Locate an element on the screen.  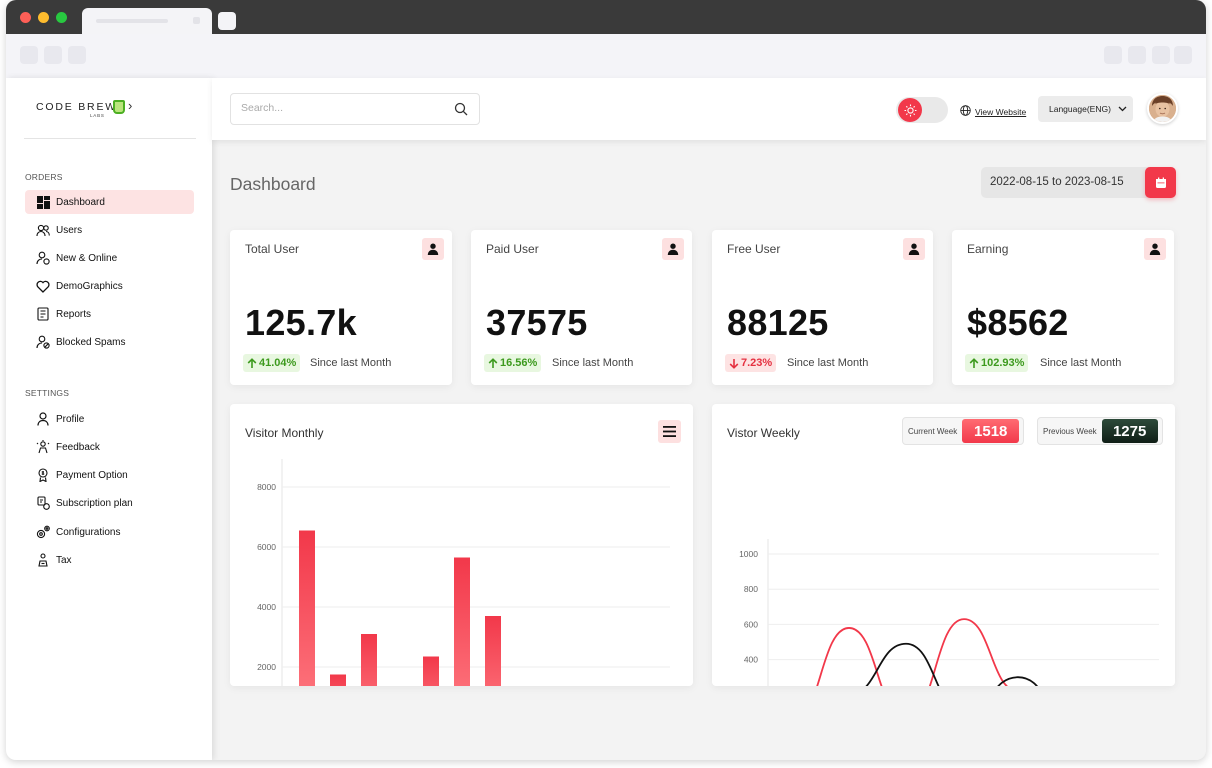
stat-card-paid-user: Paid User 37575 16.56% Since last Month is located at coordinates (581, 307).